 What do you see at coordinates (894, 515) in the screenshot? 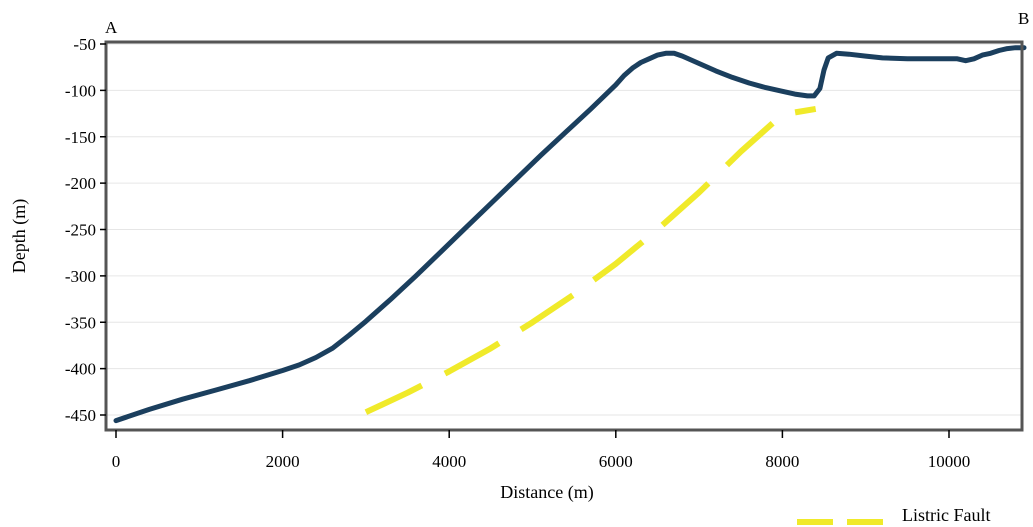
I see `legend: Listric Fault` at bounding box center [894, 515].